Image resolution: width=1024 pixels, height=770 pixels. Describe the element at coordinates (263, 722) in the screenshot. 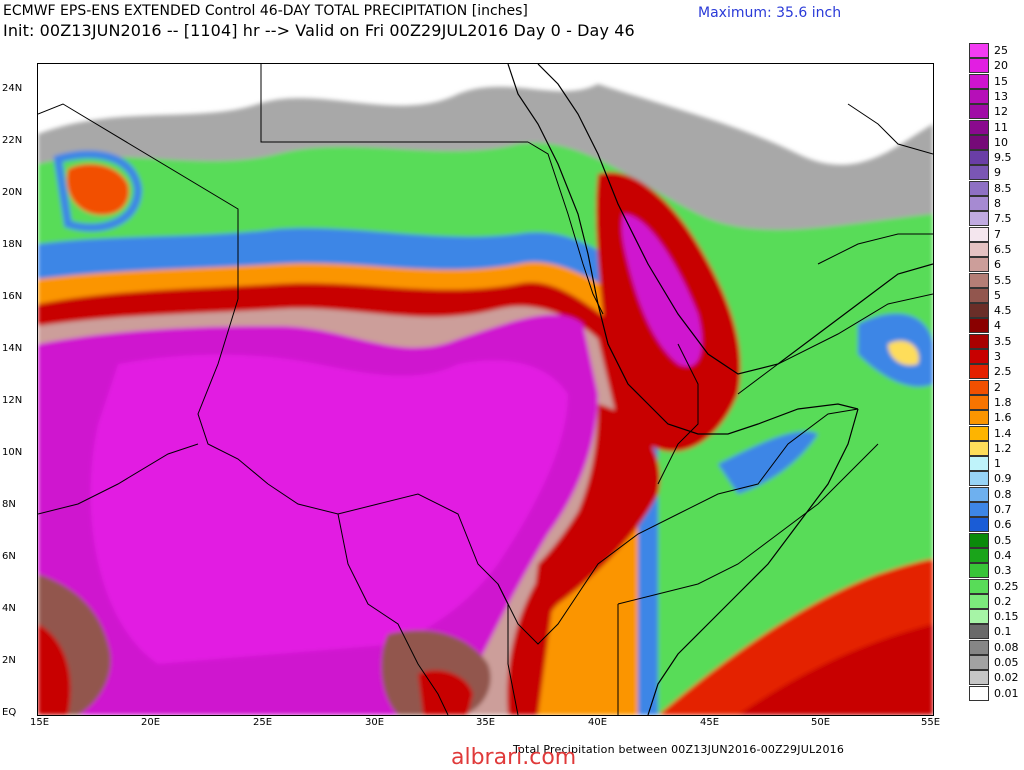

I see `lon-label-25e: 25E` at that location.